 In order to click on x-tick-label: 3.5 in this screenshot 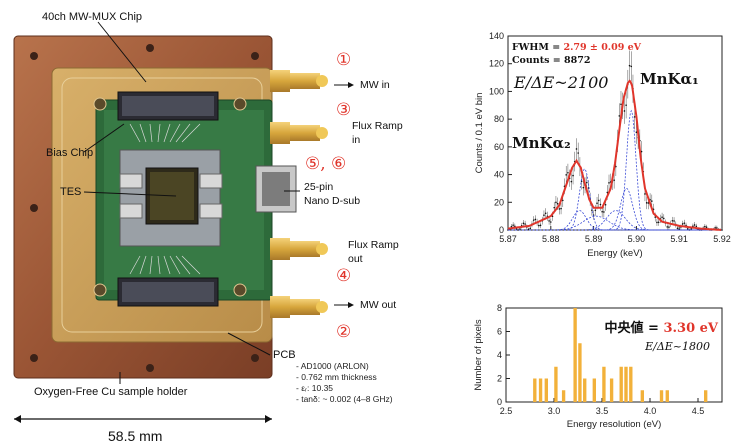, I will do `click(602, 411)`.